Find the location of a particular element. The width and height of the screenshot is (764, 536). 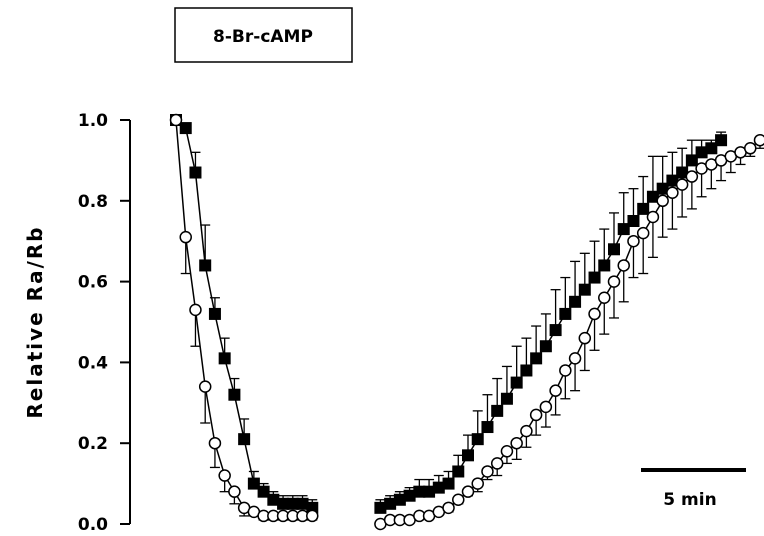

y-tick-label: 0.6 is located at coordinates (93, 283).